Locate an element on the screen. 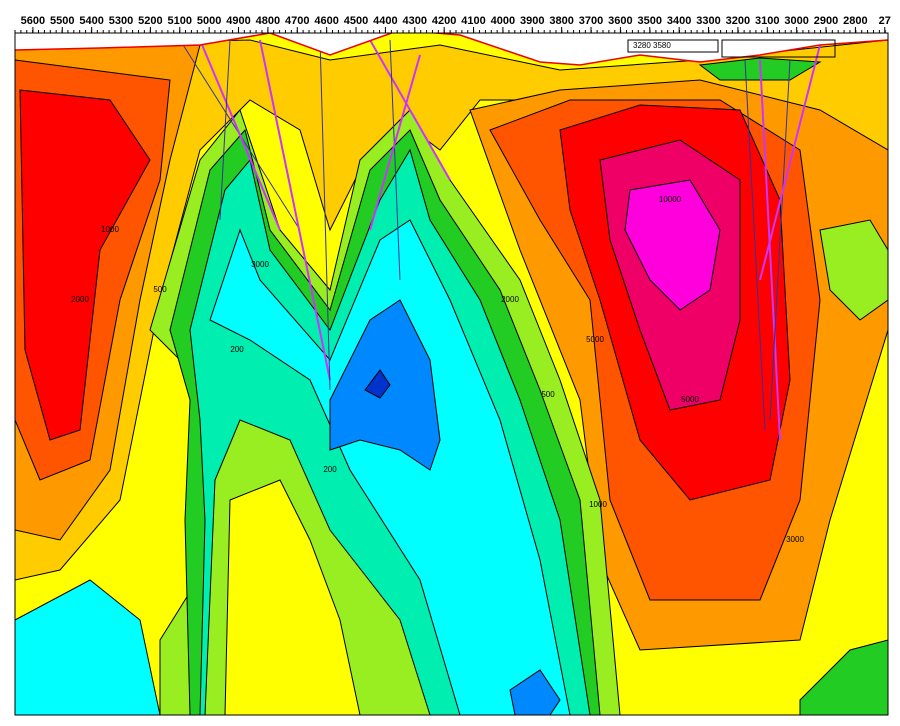 The height and width of the screenshot is (726, 900). x-tick-label: 3200 is located at coordinates (738, 21).